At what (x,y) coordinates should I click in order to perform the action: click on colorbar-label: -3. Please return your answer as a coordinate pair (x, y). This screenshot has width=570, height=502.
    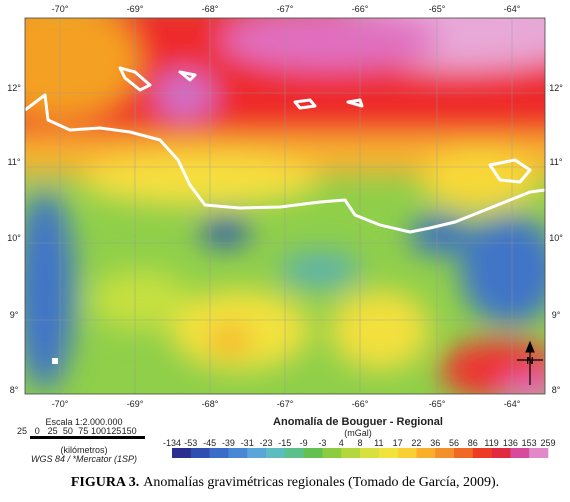
    Looking at the image, I should click on (322, 443).